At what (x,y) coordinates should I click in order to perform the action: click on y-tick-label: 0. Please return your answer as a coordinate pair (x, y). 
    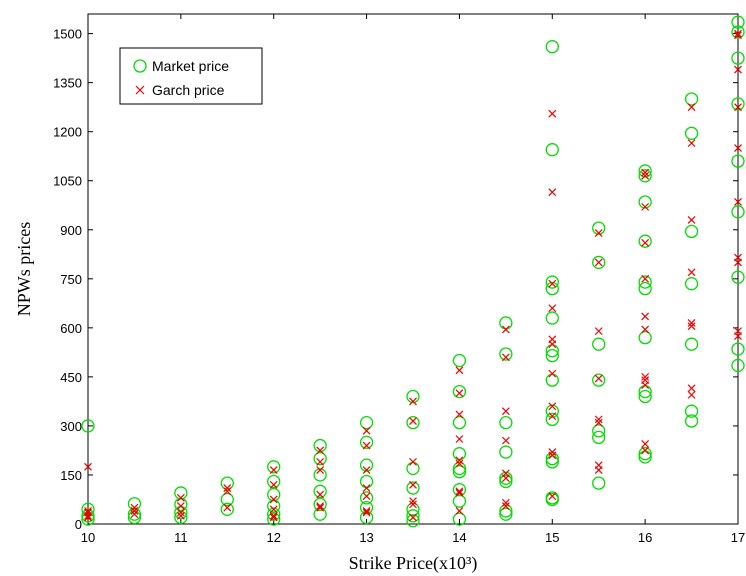
    Looking at the image, I should click on (78, 524).